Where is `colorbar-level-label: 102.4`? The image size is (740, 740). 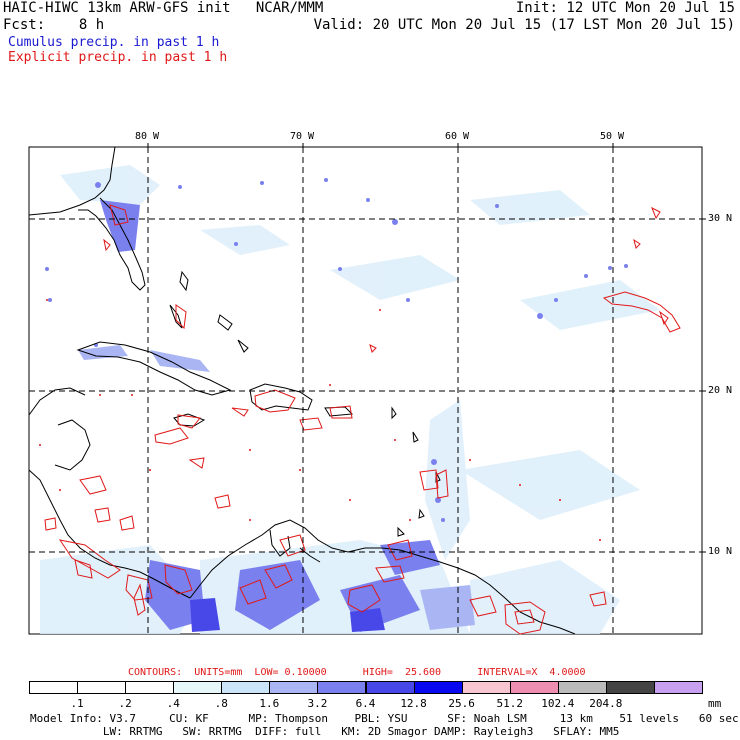
colorbar-level-label: 102.4 is located at coordinates (558, 703).